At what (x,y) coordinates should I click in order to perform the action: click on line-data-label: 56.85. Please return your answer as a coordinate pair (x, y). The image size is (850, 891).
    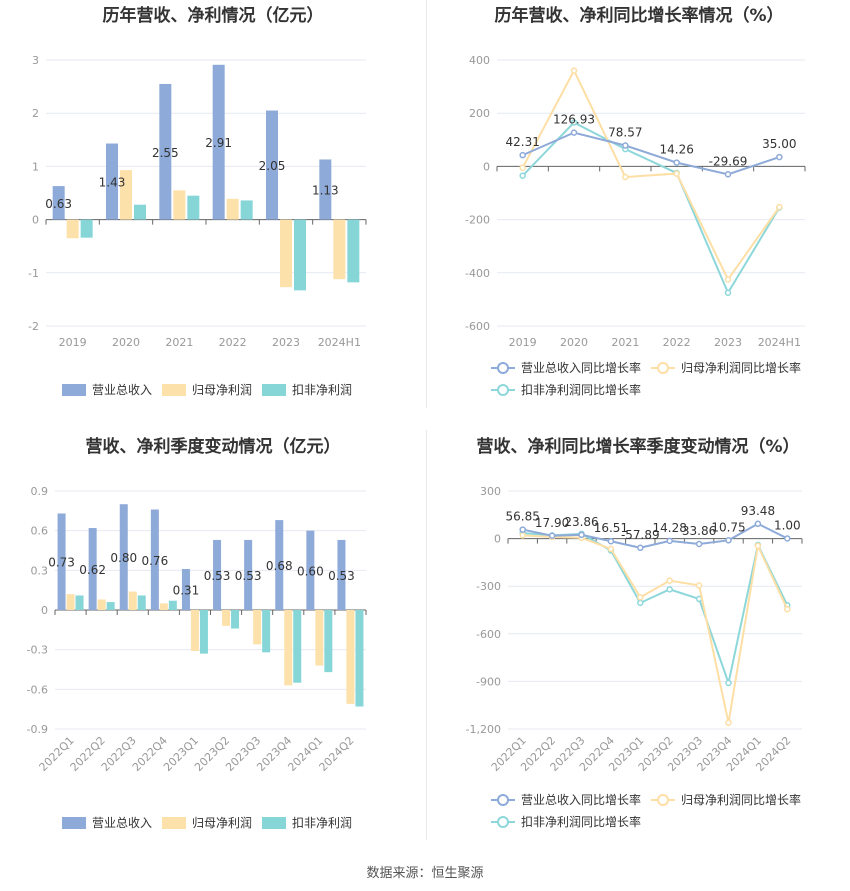
    Looking at the image, I should click on (523, 517).